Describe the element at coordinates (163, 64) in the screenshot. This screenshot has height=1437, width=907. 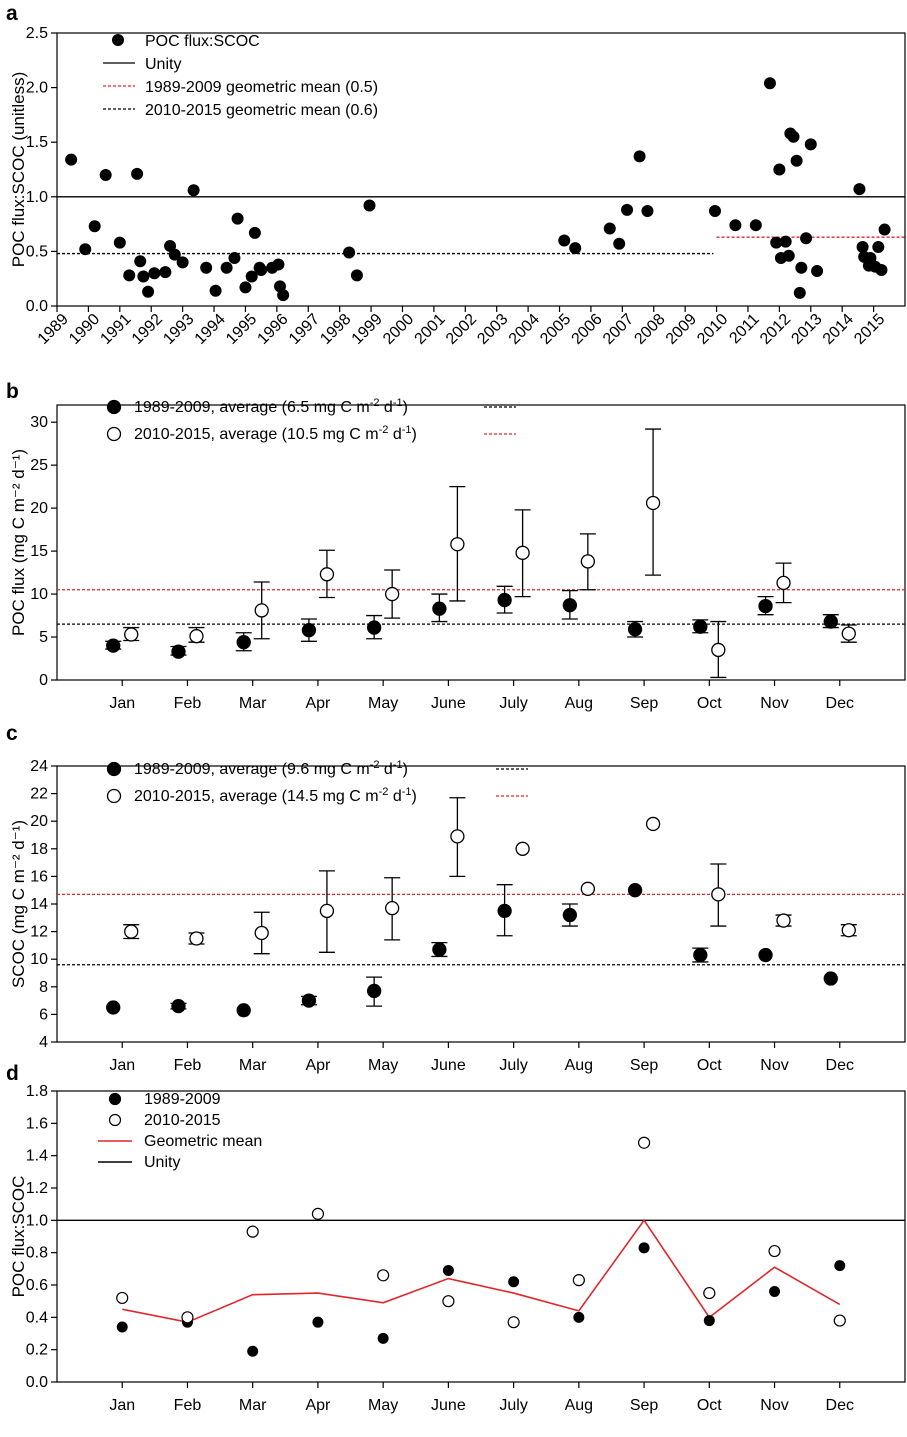
I see `legend-label: Unity` at that location.